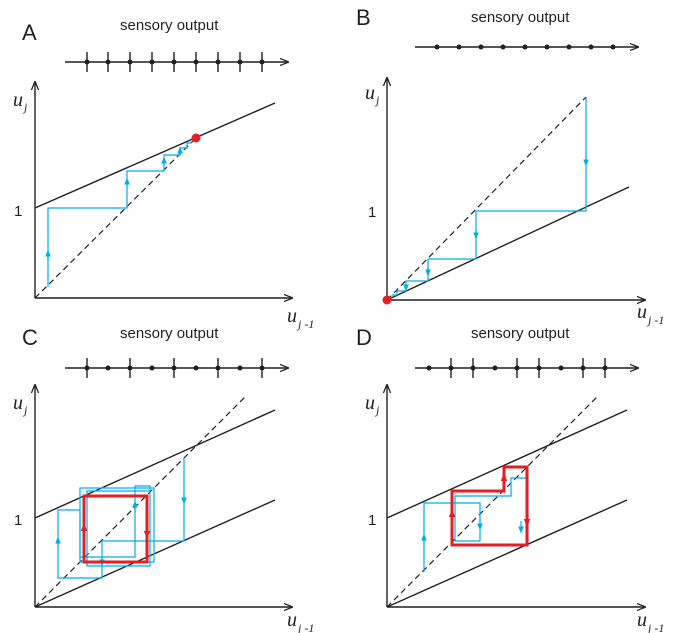 This screenshot has width=673, height=633. What do you see at coordinates (642, 312) in the screenshot?
I see `x-axis-label-b: u` at bounding box center [642, 312].